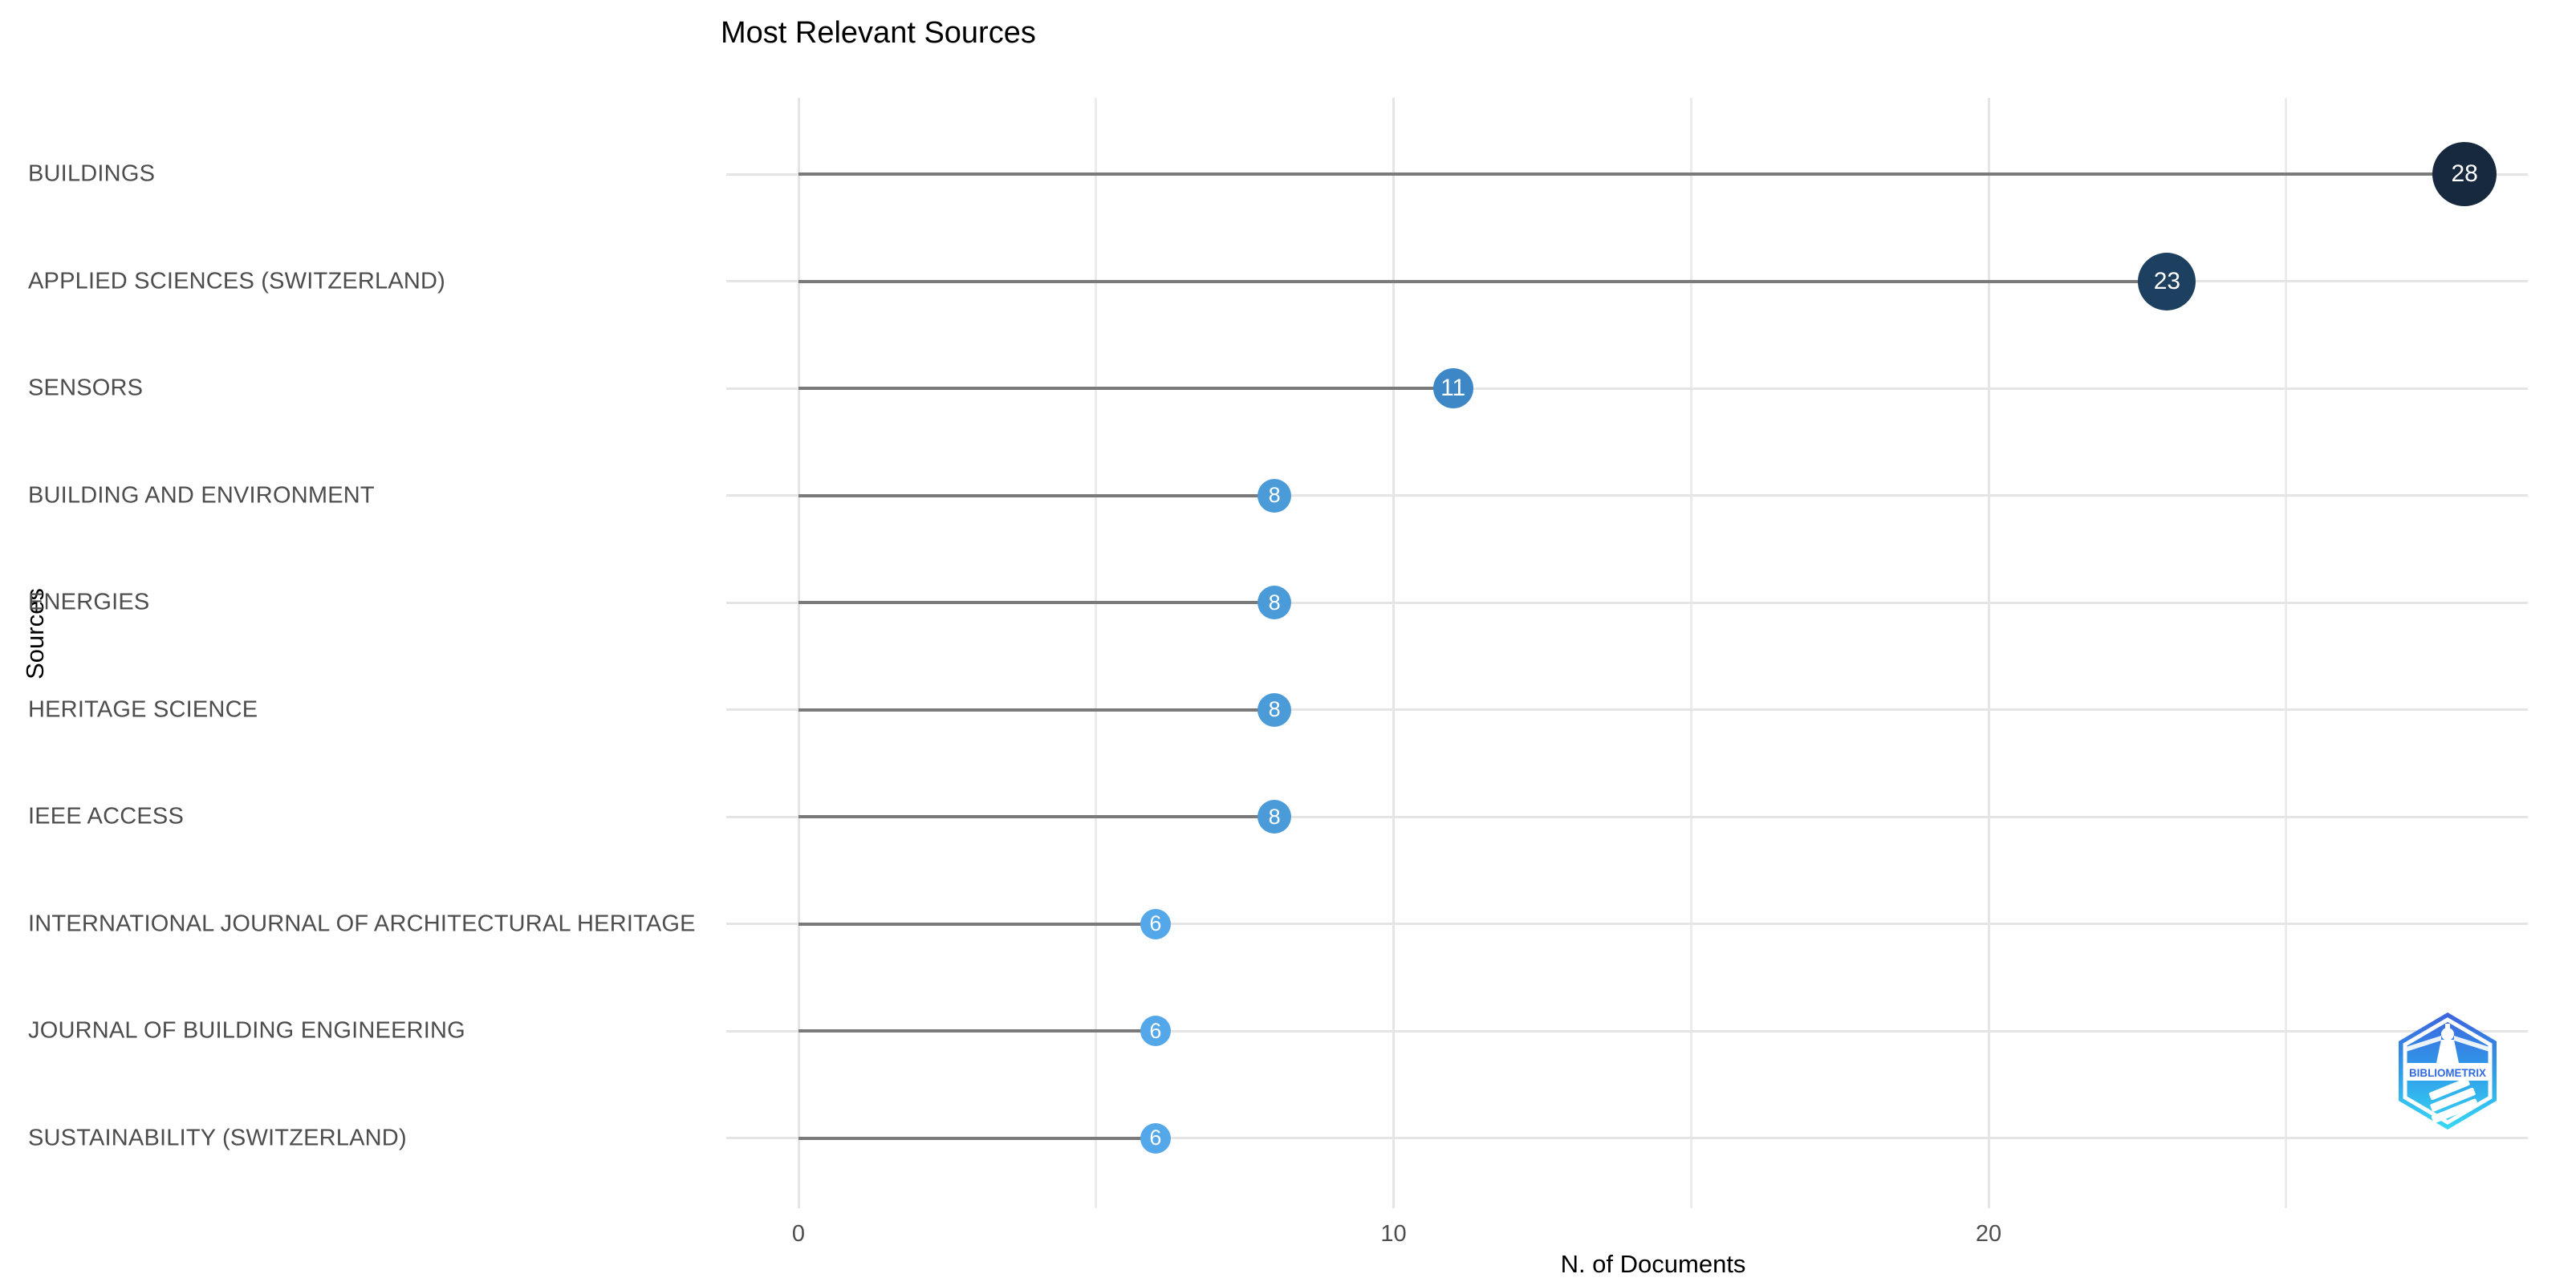 This screenshot has width=2576, height=1282. What do you see at coordinates (1988, 1234) in the screenshot?
I see `x-tick-label: 20` at bounding box center [1988, 1234].